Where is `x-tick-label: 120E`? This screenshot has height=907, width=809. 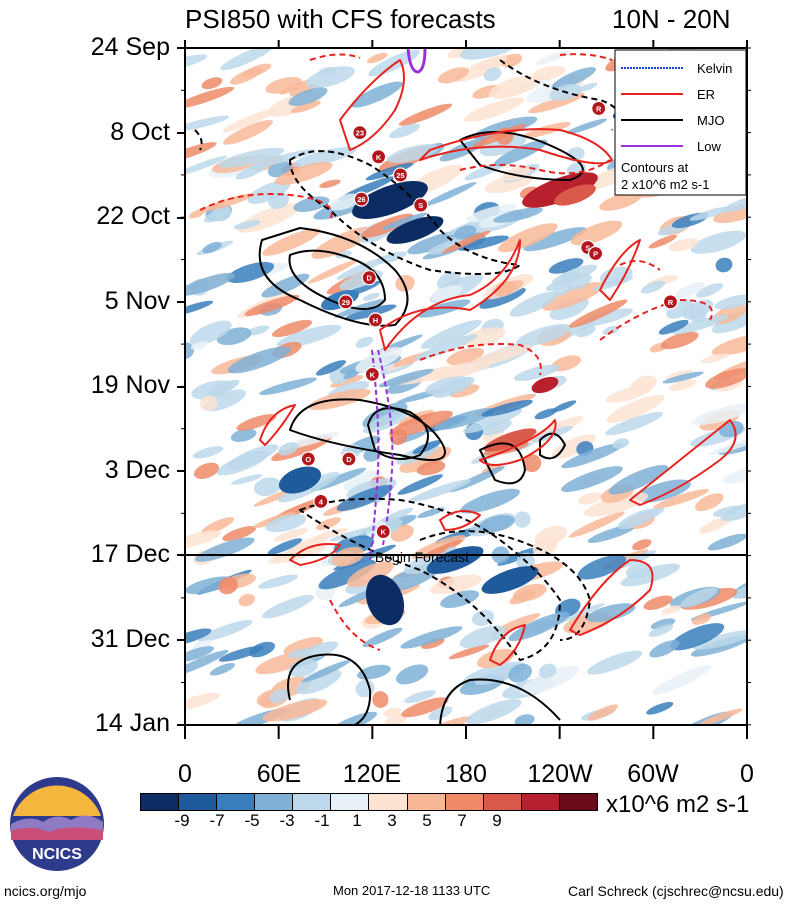
x-tick-label: 120E is located at coordinates (372, 774).